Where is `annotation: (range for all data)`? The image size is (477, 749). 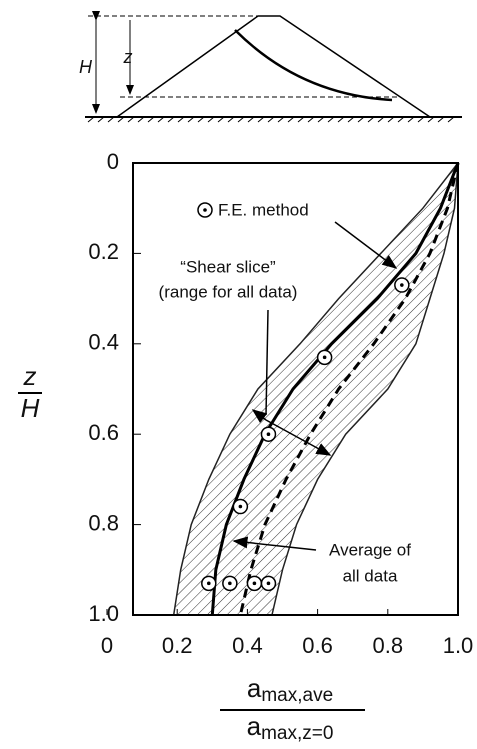 annotation: (range for all data) is located at coordinates (228, 291).